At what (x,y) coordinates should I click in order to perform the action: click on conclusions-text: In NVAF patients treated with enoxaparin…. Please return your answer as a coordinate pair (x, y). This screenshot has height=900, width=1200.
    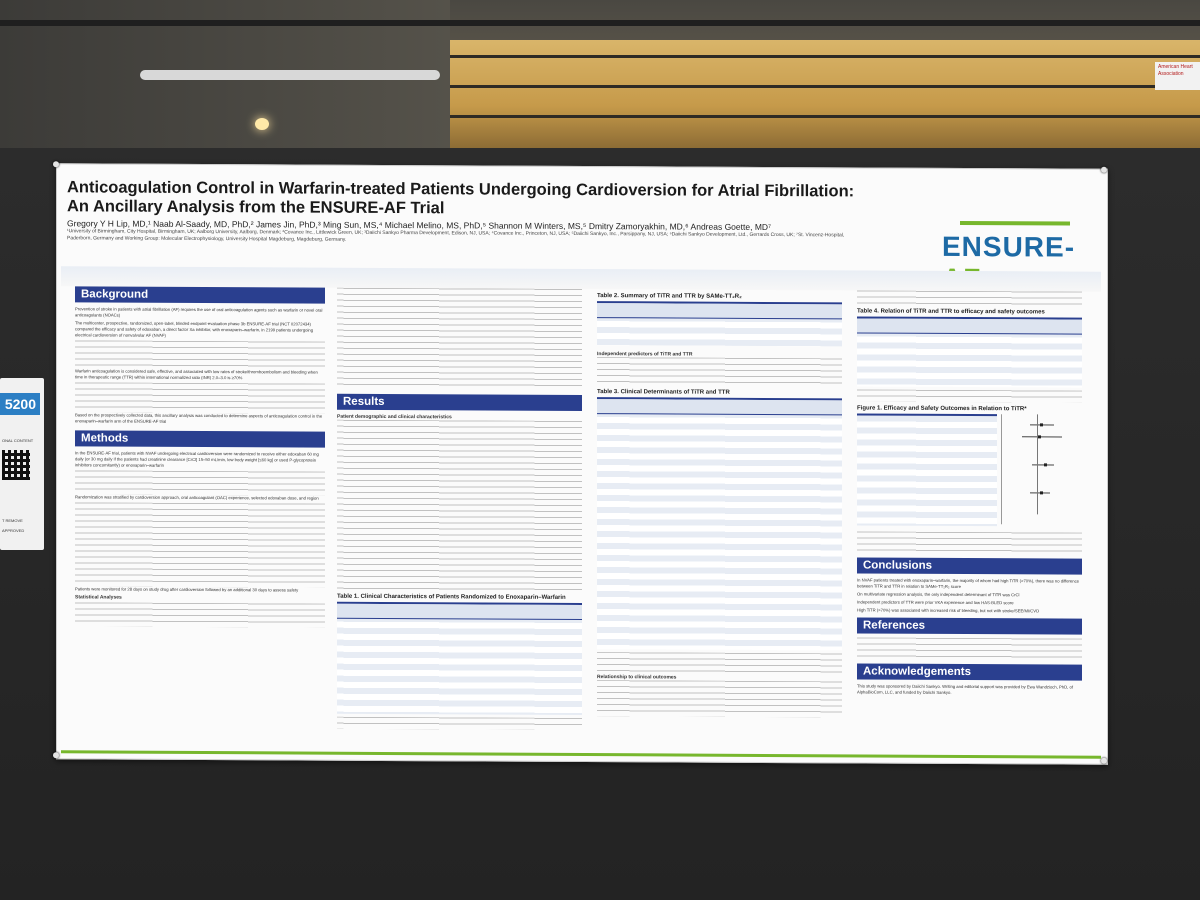
    Looking at the image, I should click on (969, 595).